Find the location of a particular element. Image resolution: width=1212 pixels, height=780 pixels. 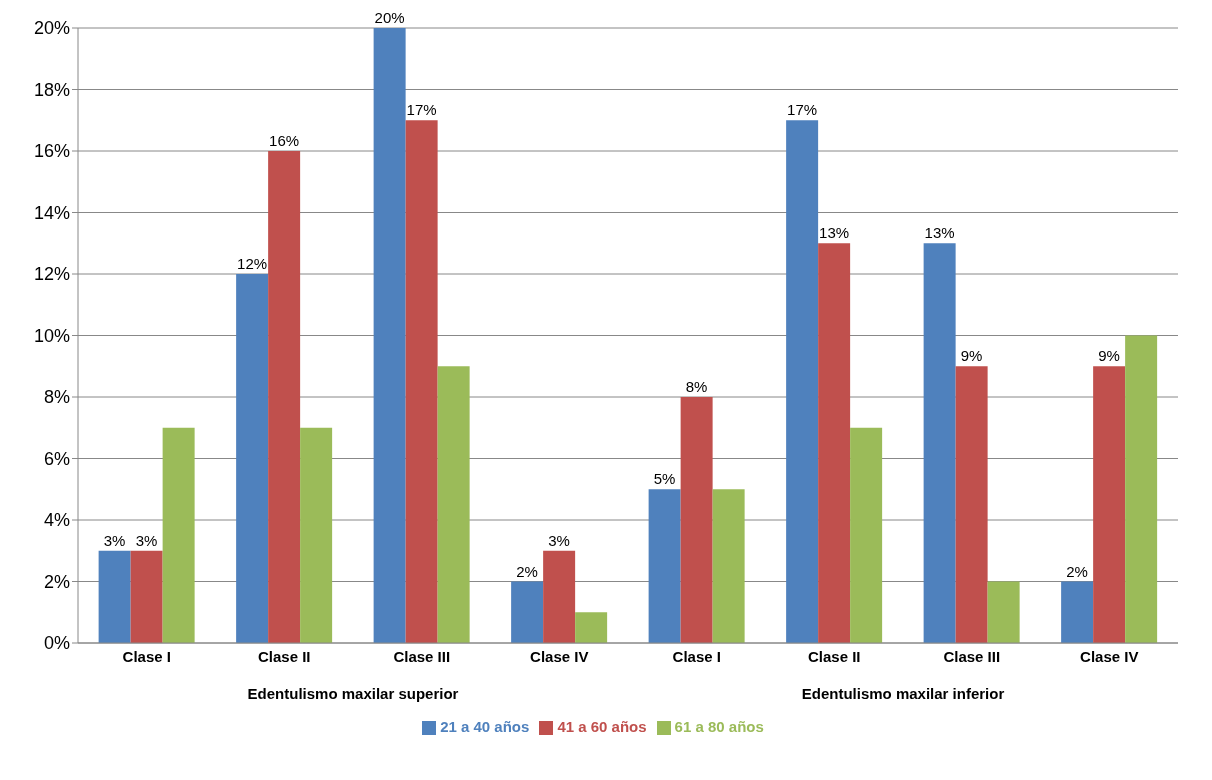

y-tick-label: 18% is located at coordinates (51, 89).